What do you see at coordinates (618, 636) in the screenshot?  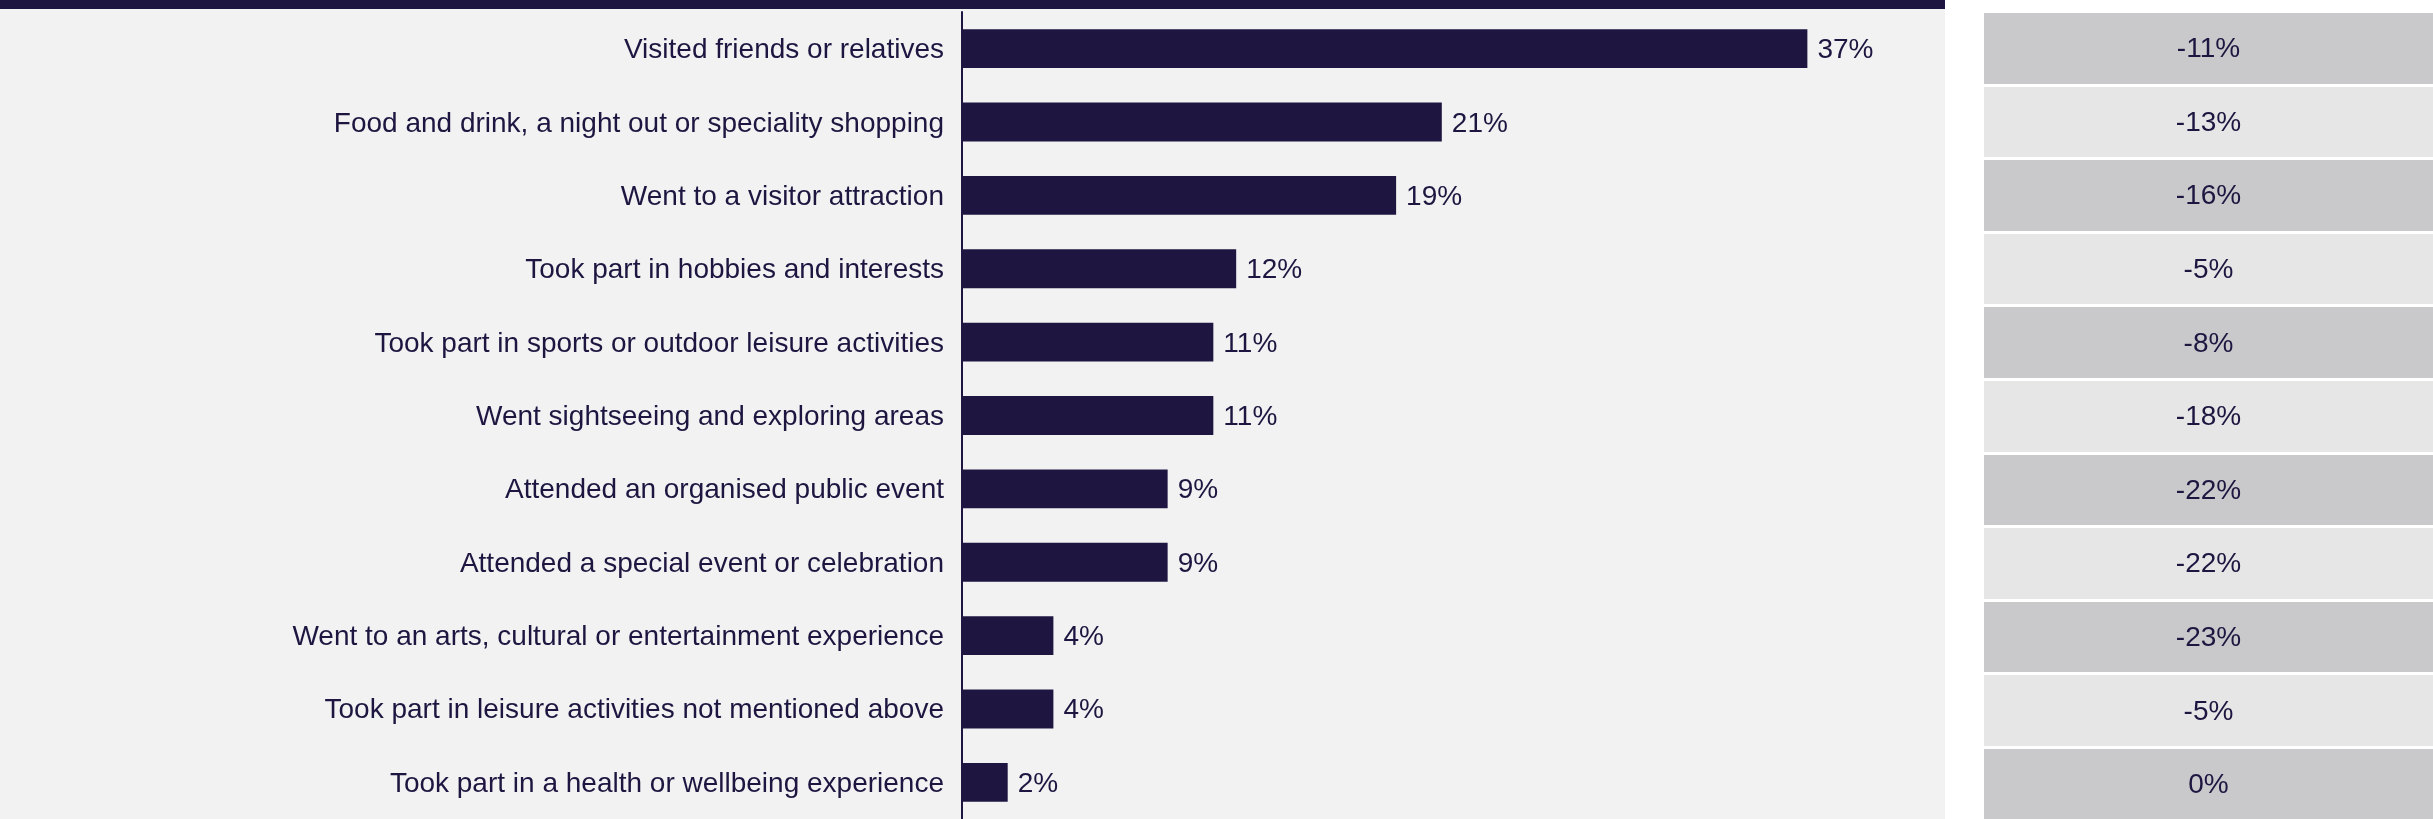 I see `y-tick-label: Went to an arts, cultural or entertainment experience` at bounding box center [618, 636].